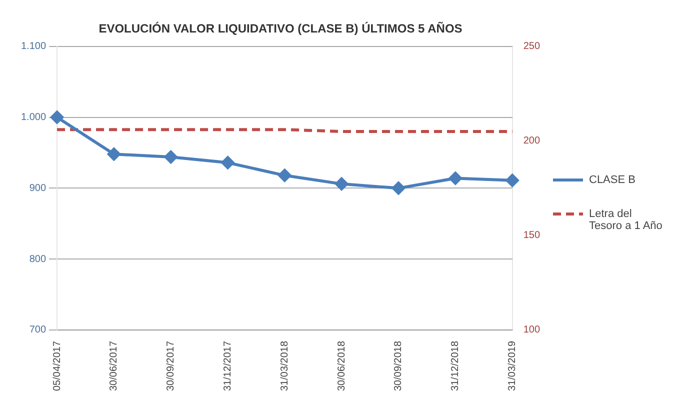 The height and width of the screenshot is (410, 680). I want to click on x-tick-label: 31/03/2019, so click(512, 366).